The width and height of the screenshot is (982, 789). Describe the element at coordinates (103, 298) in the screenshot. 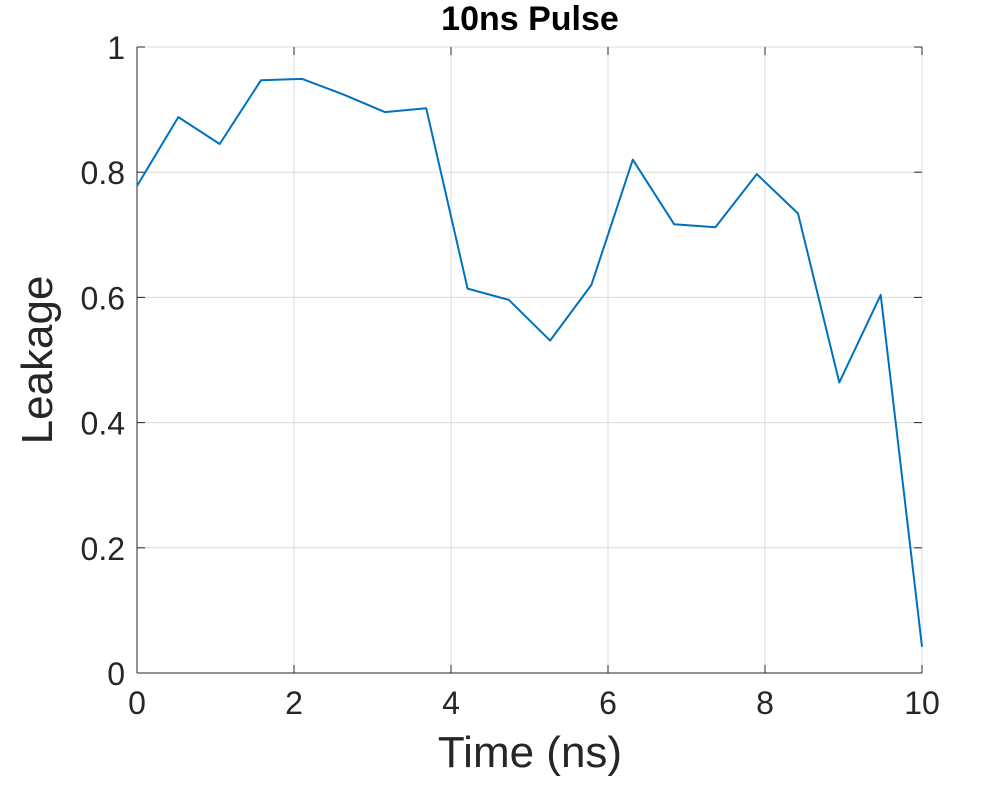

I see `y-tick-label: 0.6` at that location.